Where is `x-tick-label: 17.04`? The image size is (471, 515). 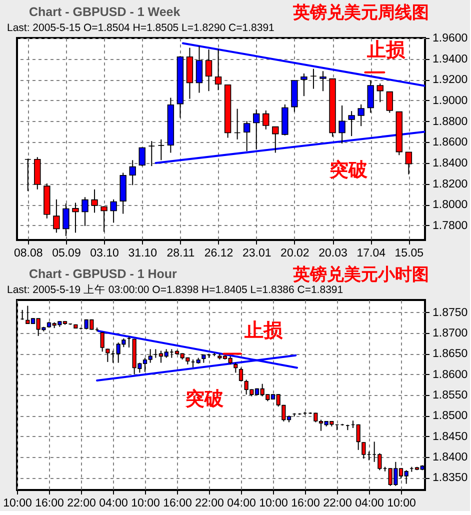 x-tick-label: 17.04 is located at coordinates (371, 254).